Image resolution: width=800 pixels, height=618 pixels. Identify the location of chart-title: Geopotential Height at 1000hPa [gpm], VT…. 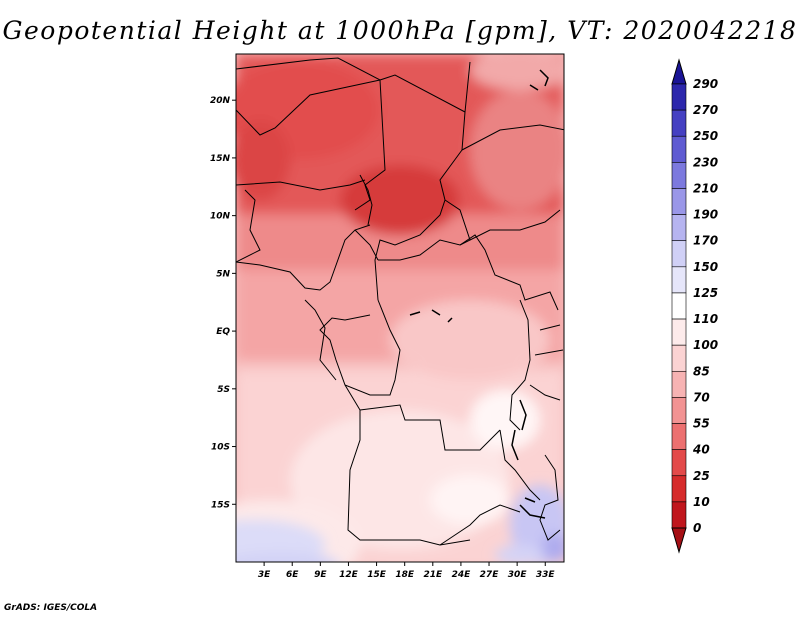
(400, 30).